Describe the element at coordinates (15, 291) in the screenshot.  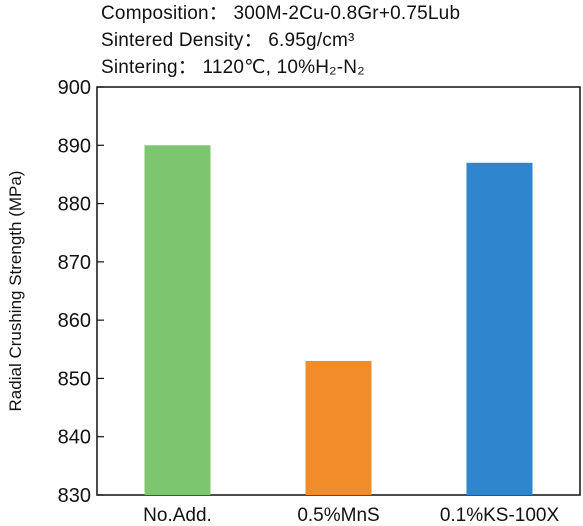
I see `y-axis-label: Radial Crushing Strength (MPa)` at that location.